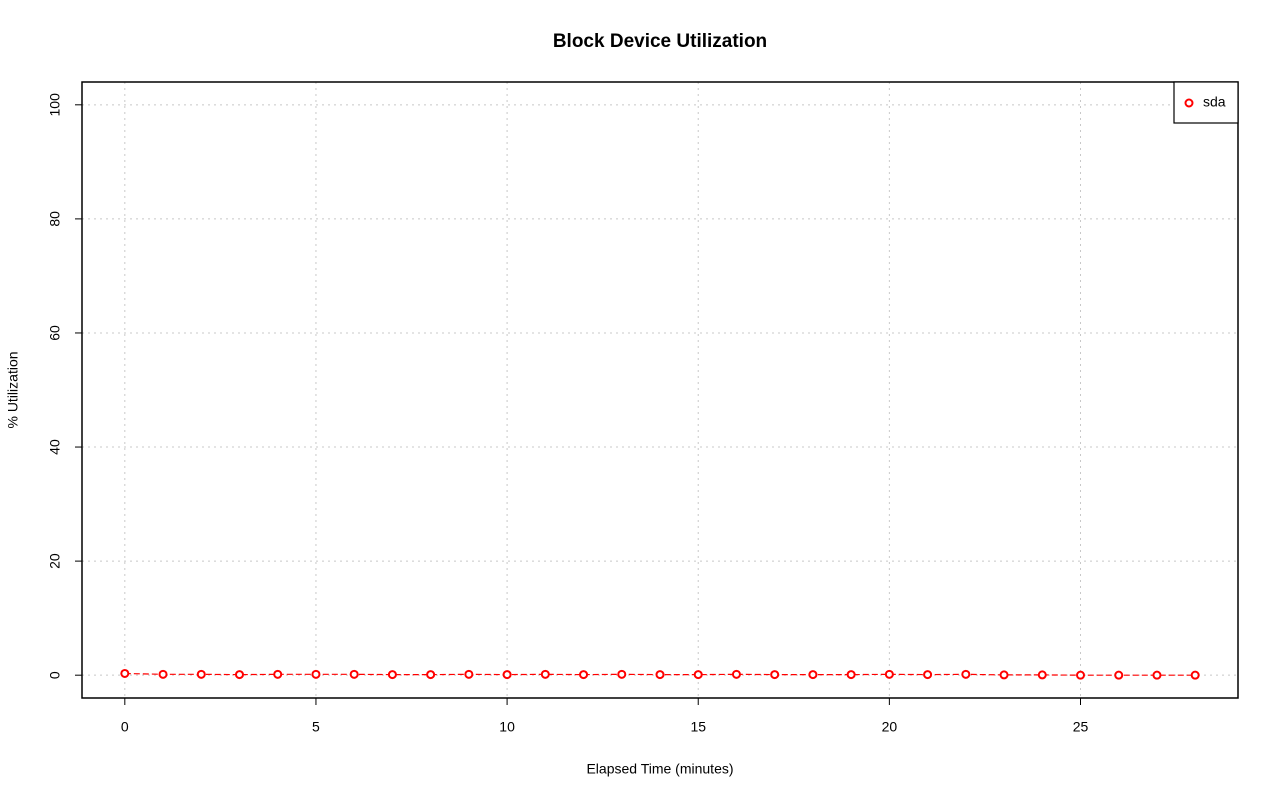  Describe the element at coordinates (698, 727) in the screenshot. I see `x-tick-label: 15` at that location.